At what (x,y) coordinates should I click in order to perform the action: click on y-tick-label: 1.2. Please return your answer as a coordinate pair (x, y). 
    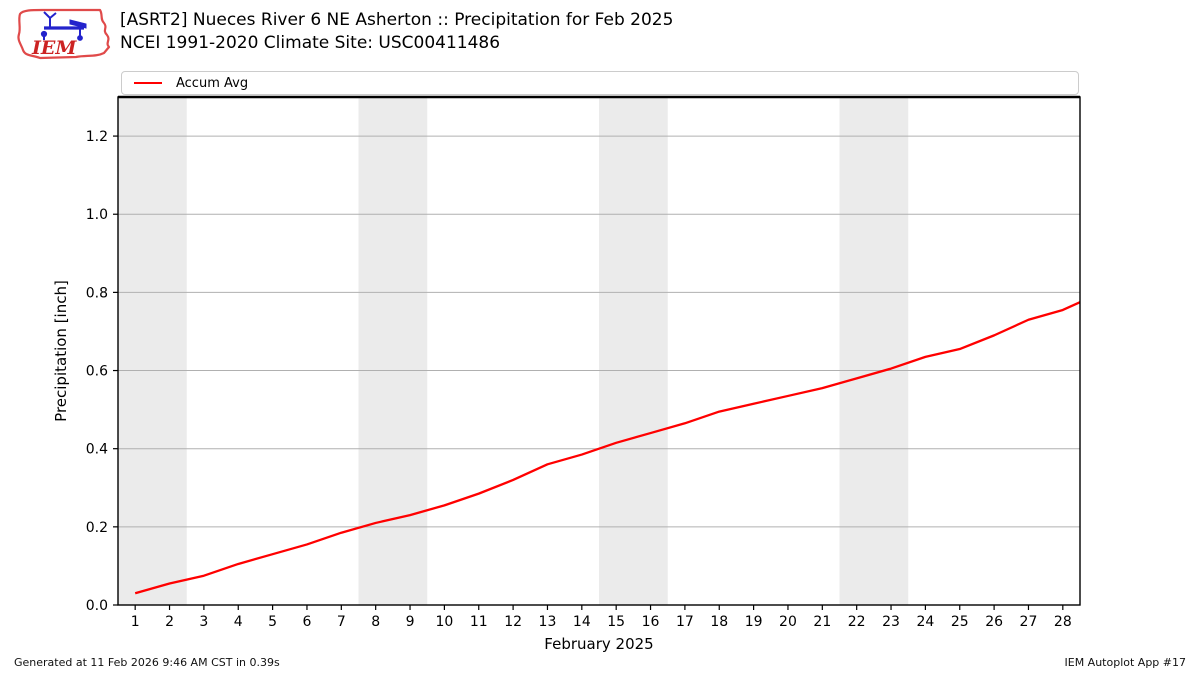
    Looking at the image, I should click on (97, 137).